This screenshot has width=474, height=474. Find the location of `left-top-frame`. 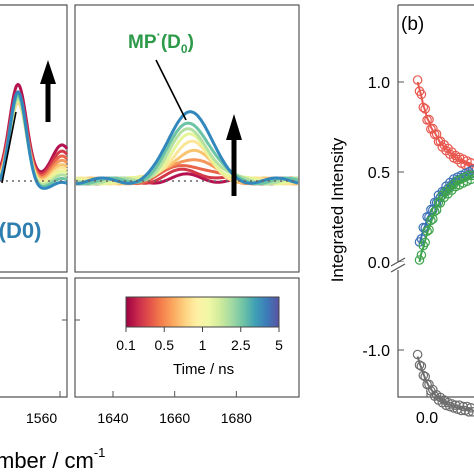

left-top-frame is located at coordinates (34, 138).